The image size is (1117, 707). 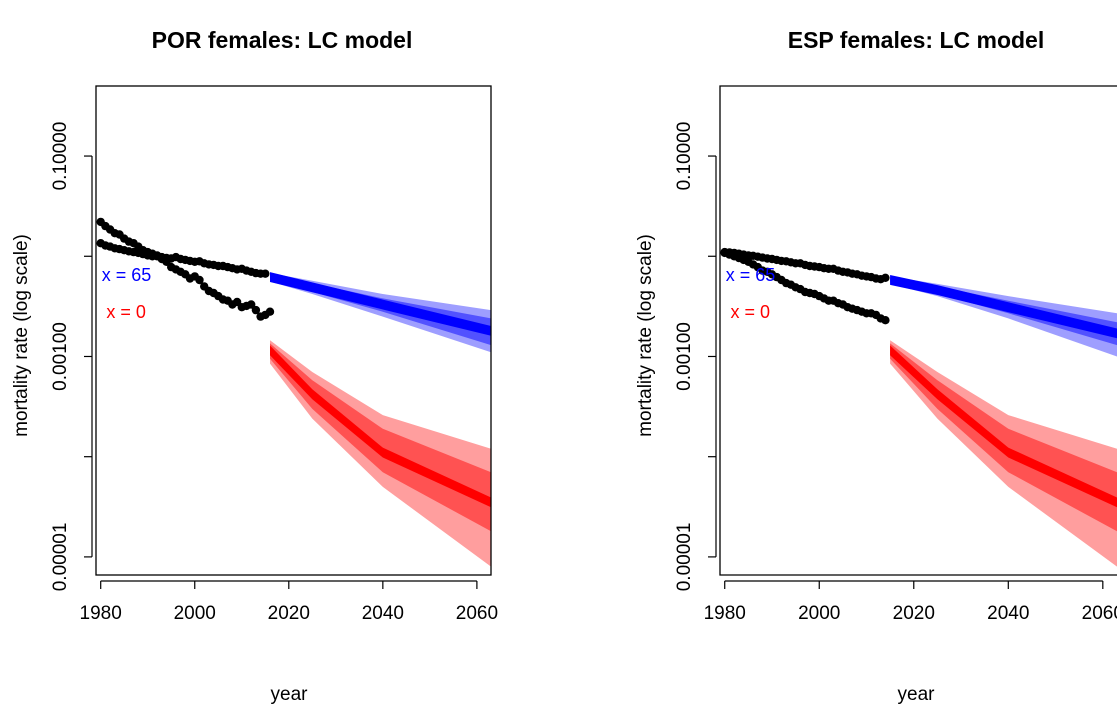 I want to click on chart-title: ESP females: LC model, so click(x=916, y=40).